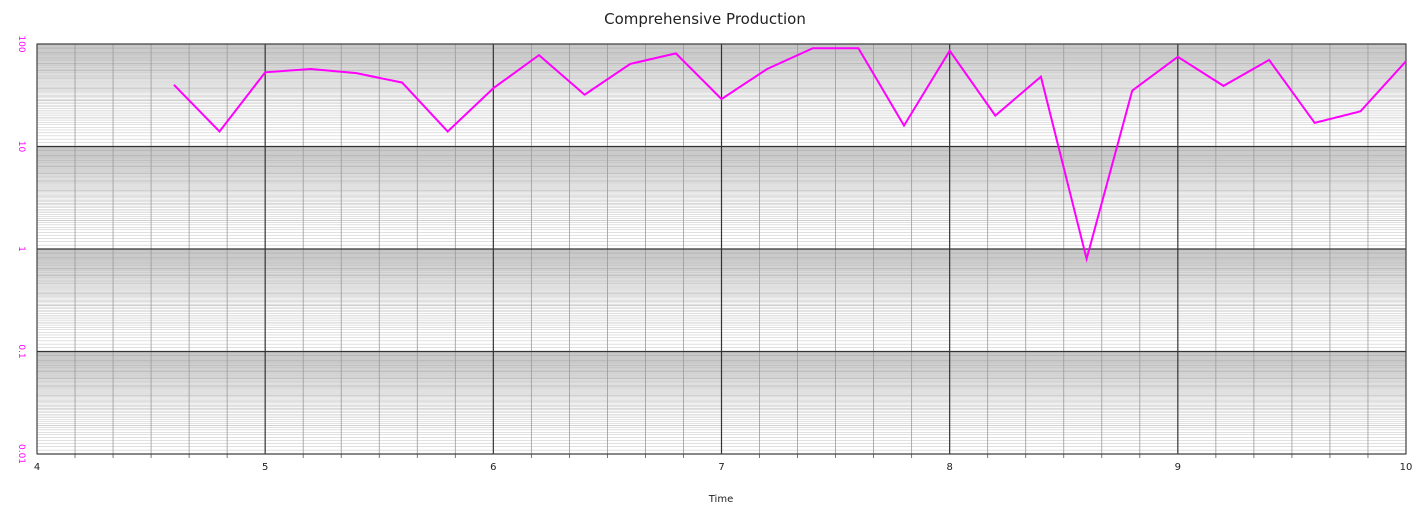 The height and width of the screenshot is (518, 1417). What do you see at coordinates (949, 467) in the screenshot?
I see `x-tick-label: 8` at bounding box center [949, 467].